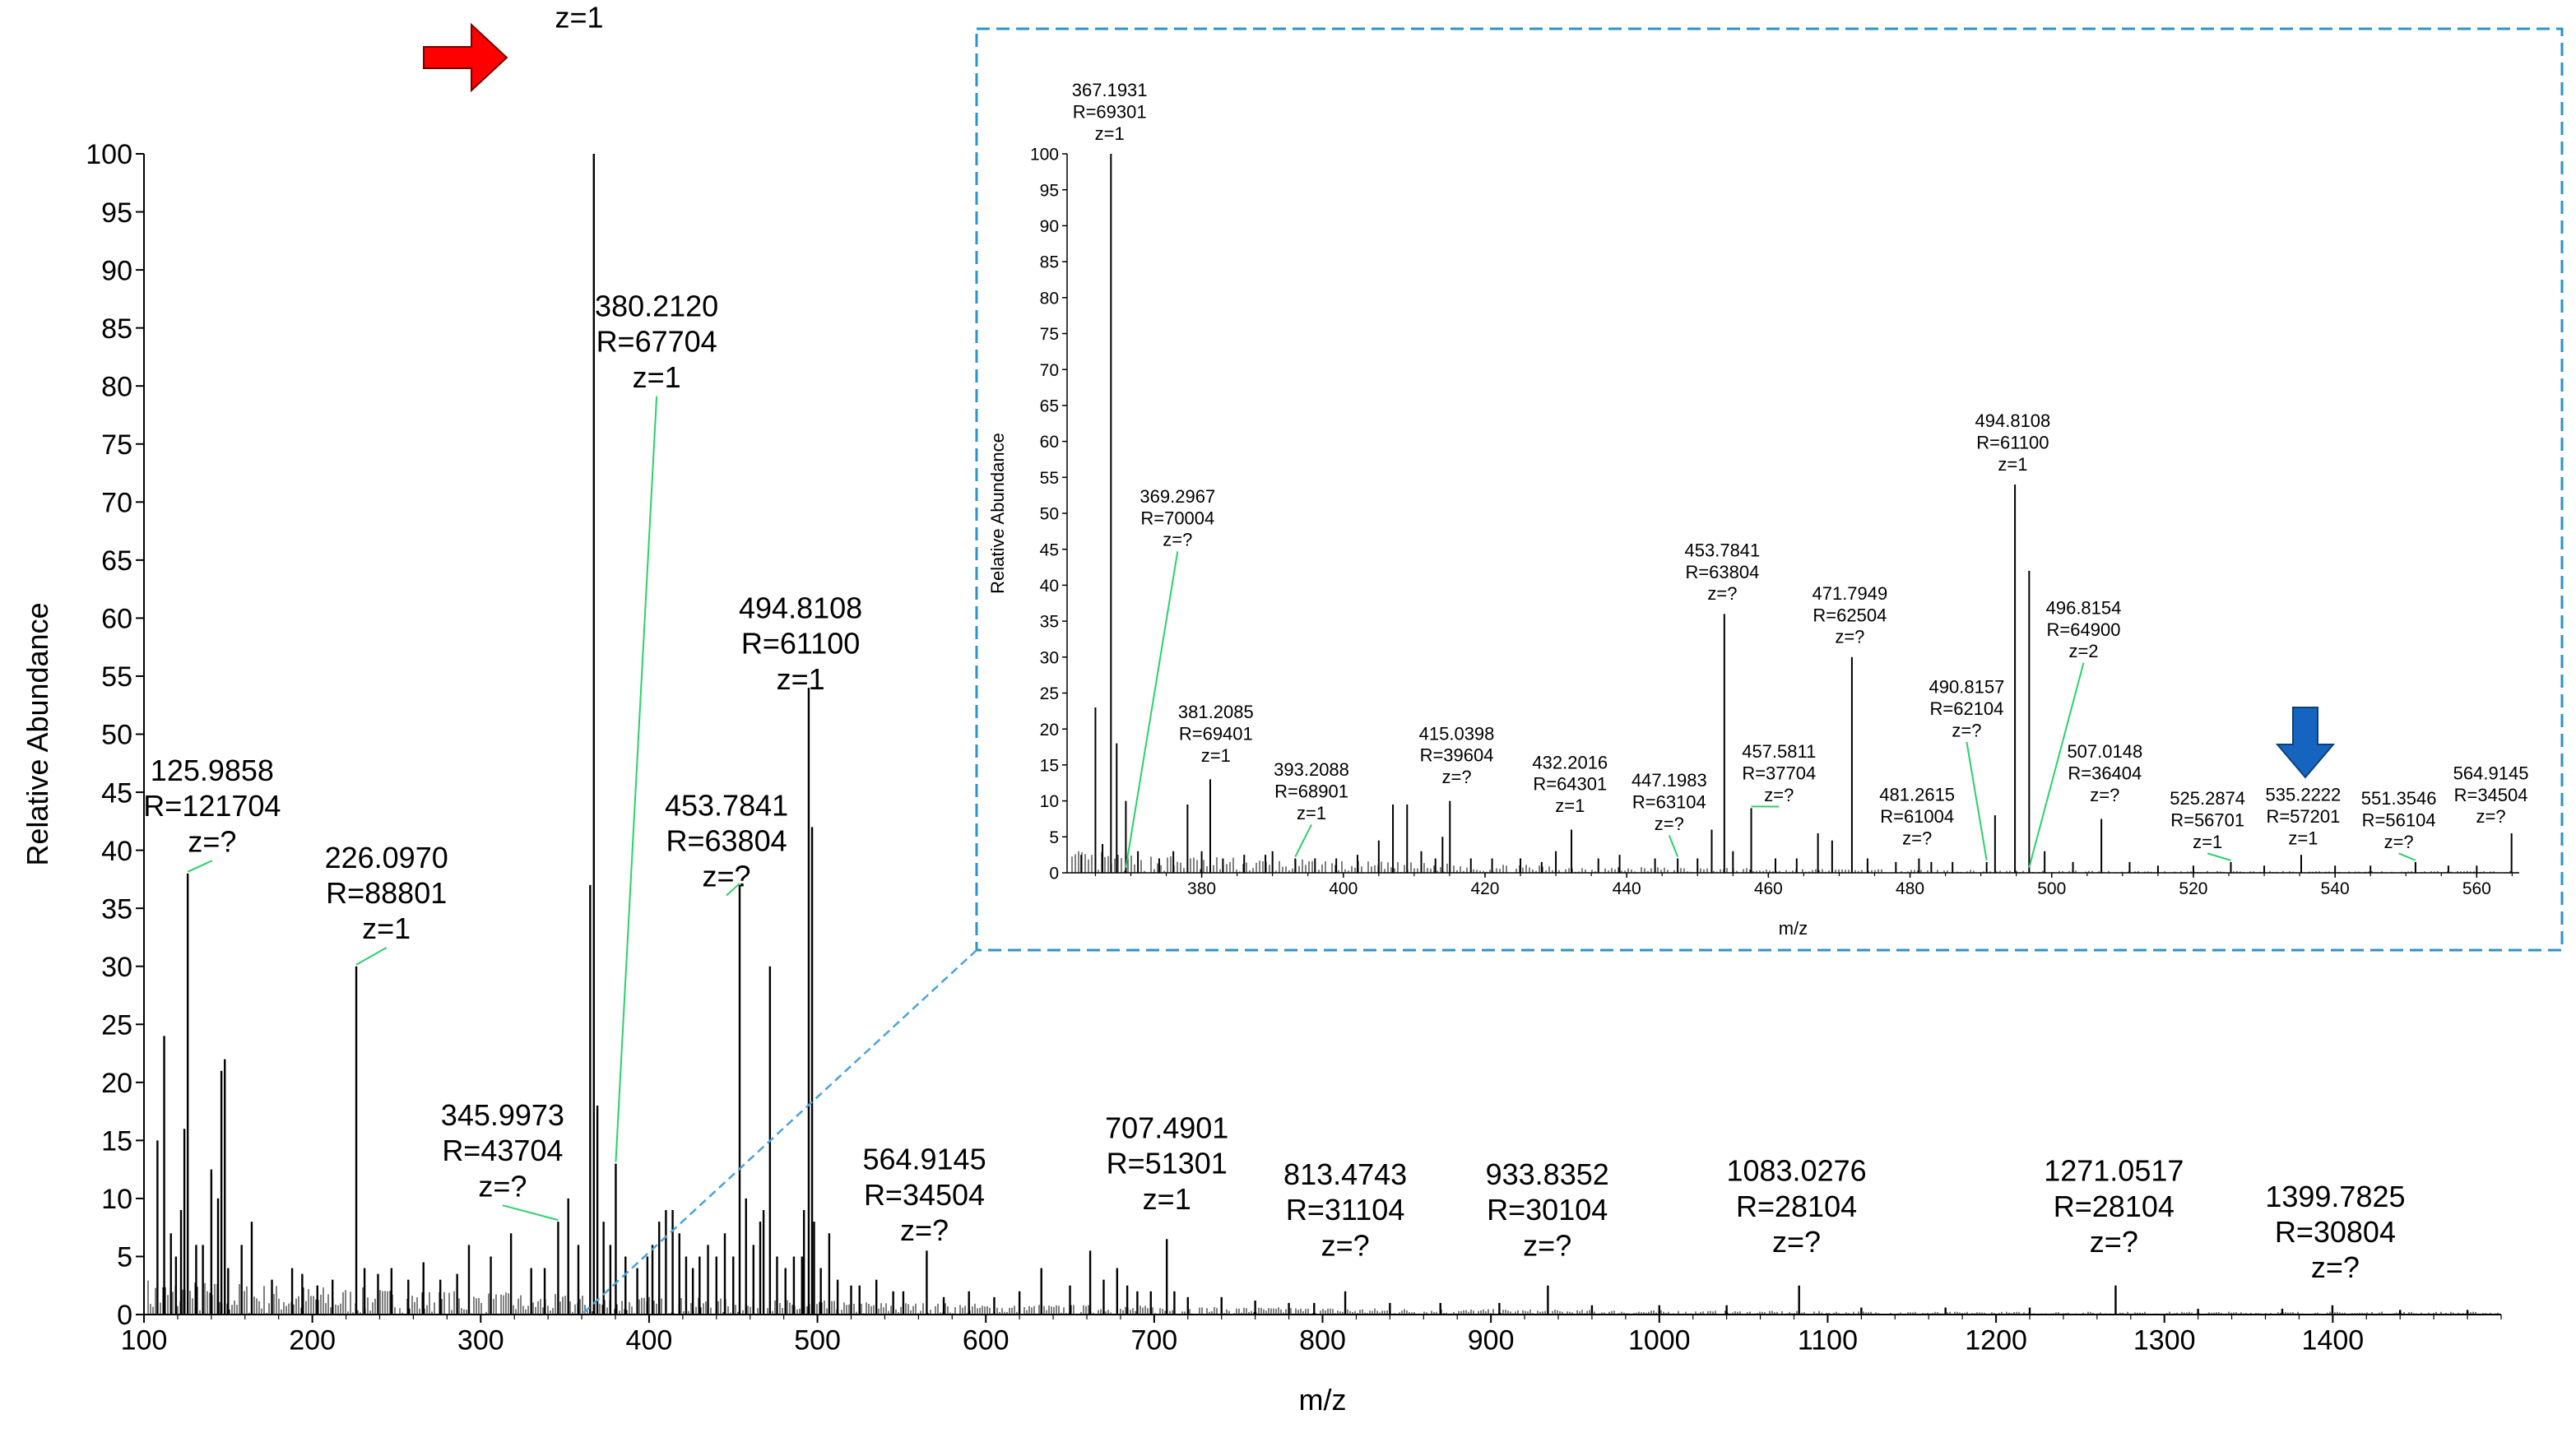  What do you see at coordinates (109, 154) in the screenshot?
I see `main-y-tick-label: 100` at bounding box center [109, 154].